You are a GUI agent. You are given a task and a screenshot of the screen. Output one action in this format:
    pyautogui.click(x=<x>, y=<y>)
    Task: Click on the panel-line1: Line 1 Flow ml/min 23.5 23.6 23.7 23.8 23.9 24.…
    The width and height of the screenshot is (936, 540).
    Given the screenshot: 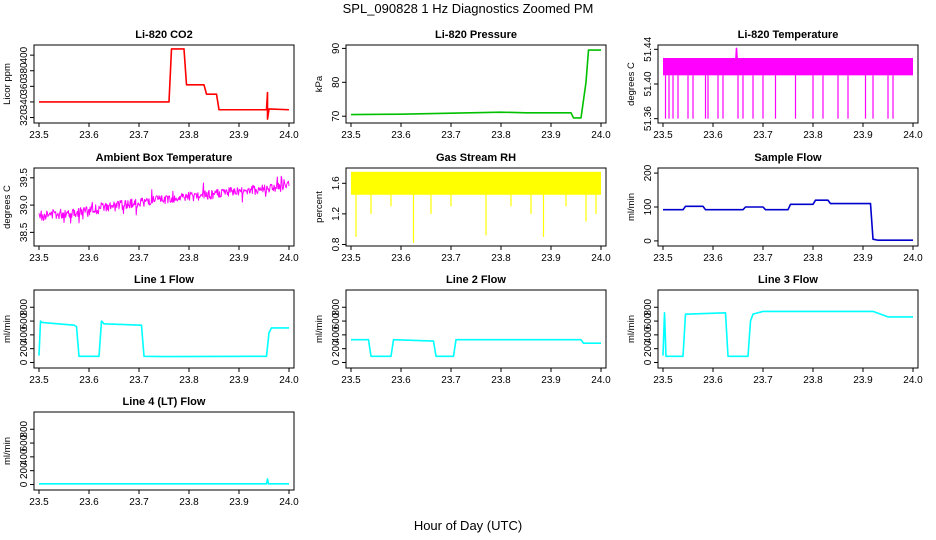 What is the action you would take?
    pyautogui.click(x=150, y=330)
    